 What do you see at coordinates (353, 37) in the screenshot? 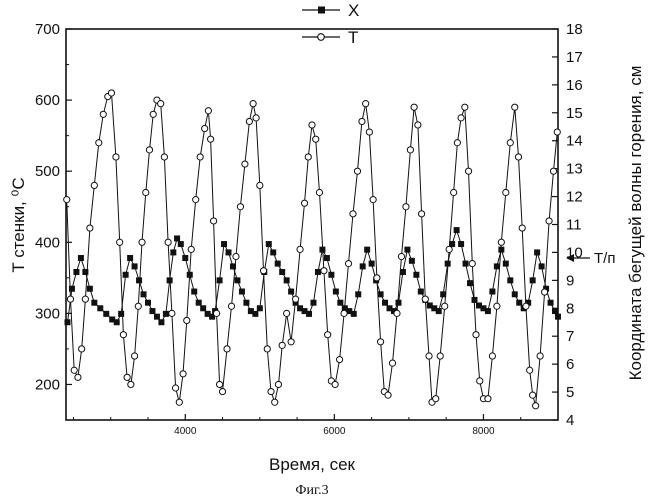
I see `legend-label-t: T` at bounding box center [353, 37].